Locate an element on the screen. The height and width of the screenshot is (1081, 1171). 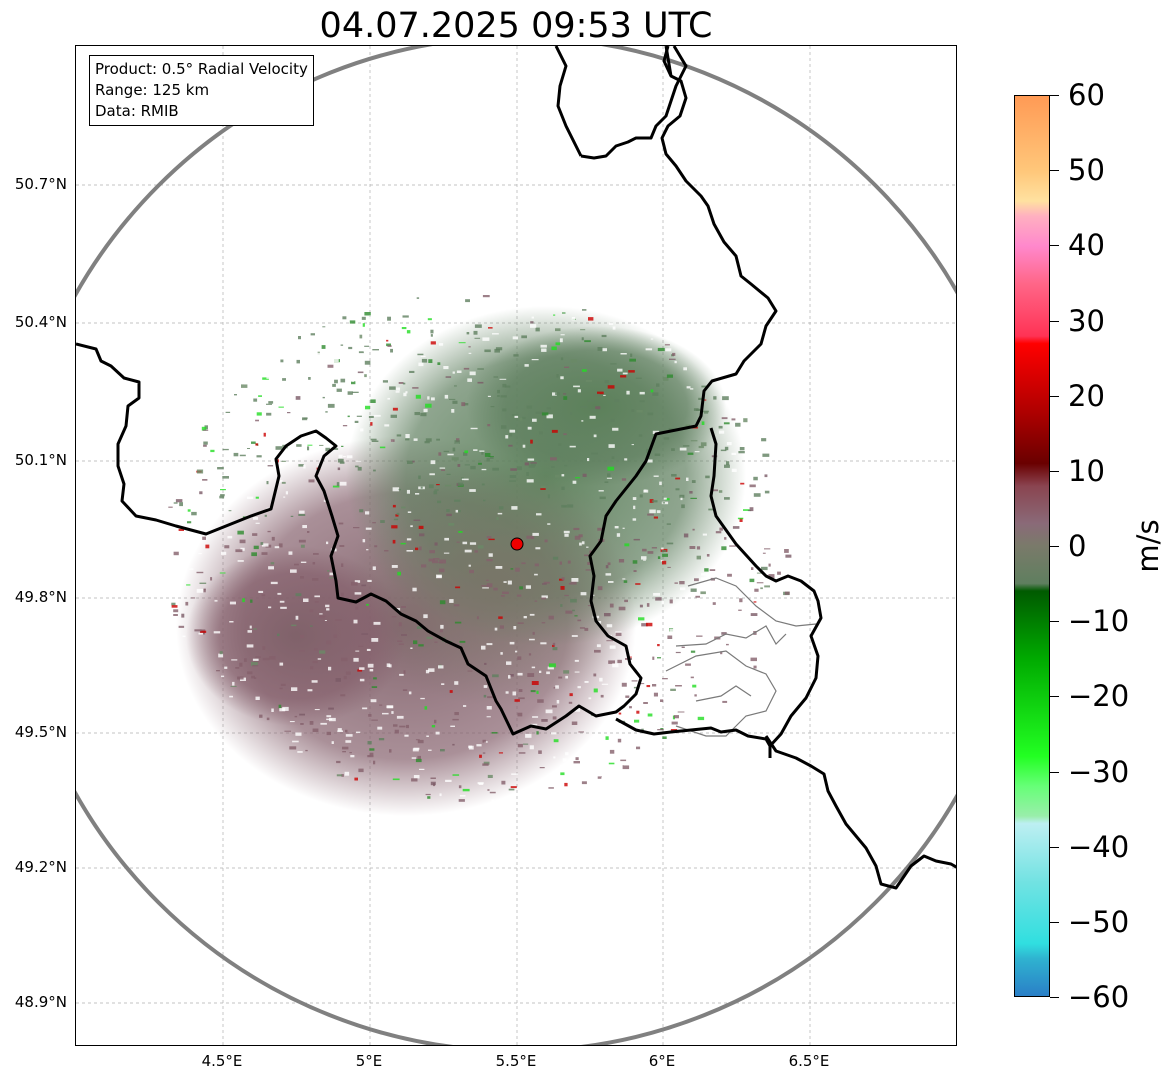
source-line: Data: RMIB is located at coordinates (137, 111).